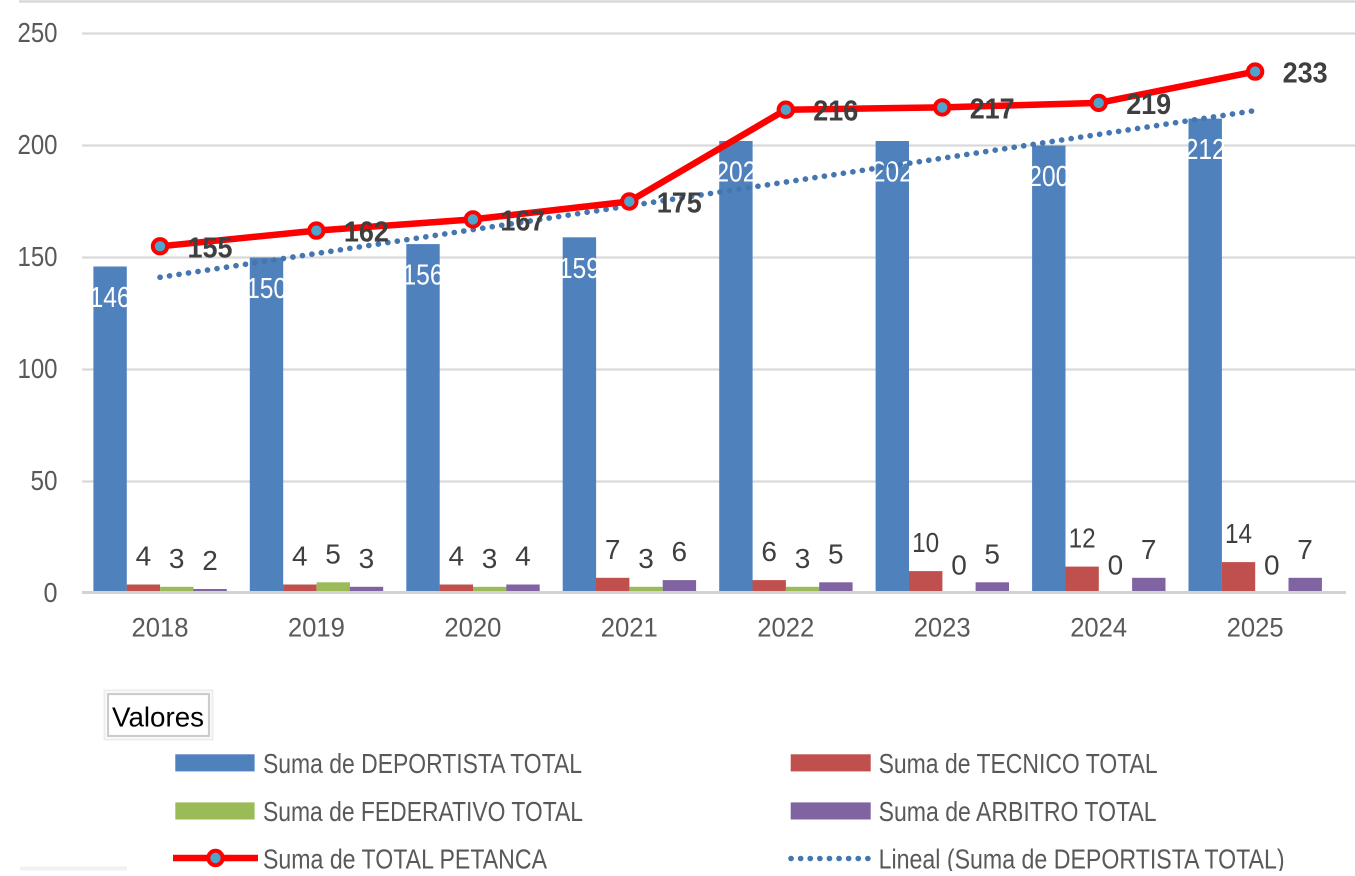  Describe the element at coordinates (316, 628) in the screenshot. I see `svg-text: 2019` at that location.